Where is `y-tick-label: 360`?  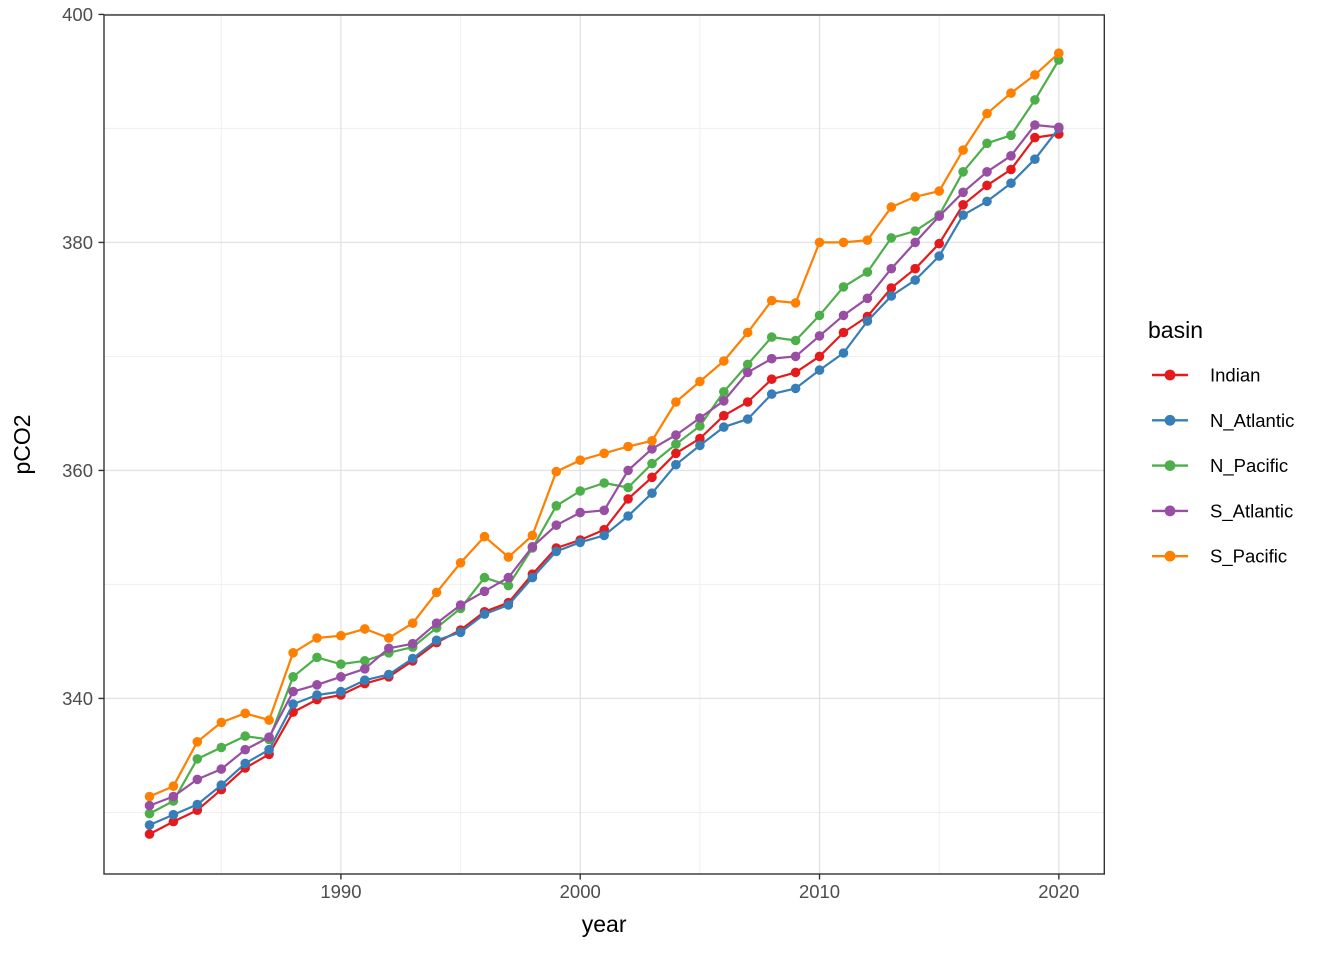
y-tick-label: 360 is located at coordinates (77, 470).